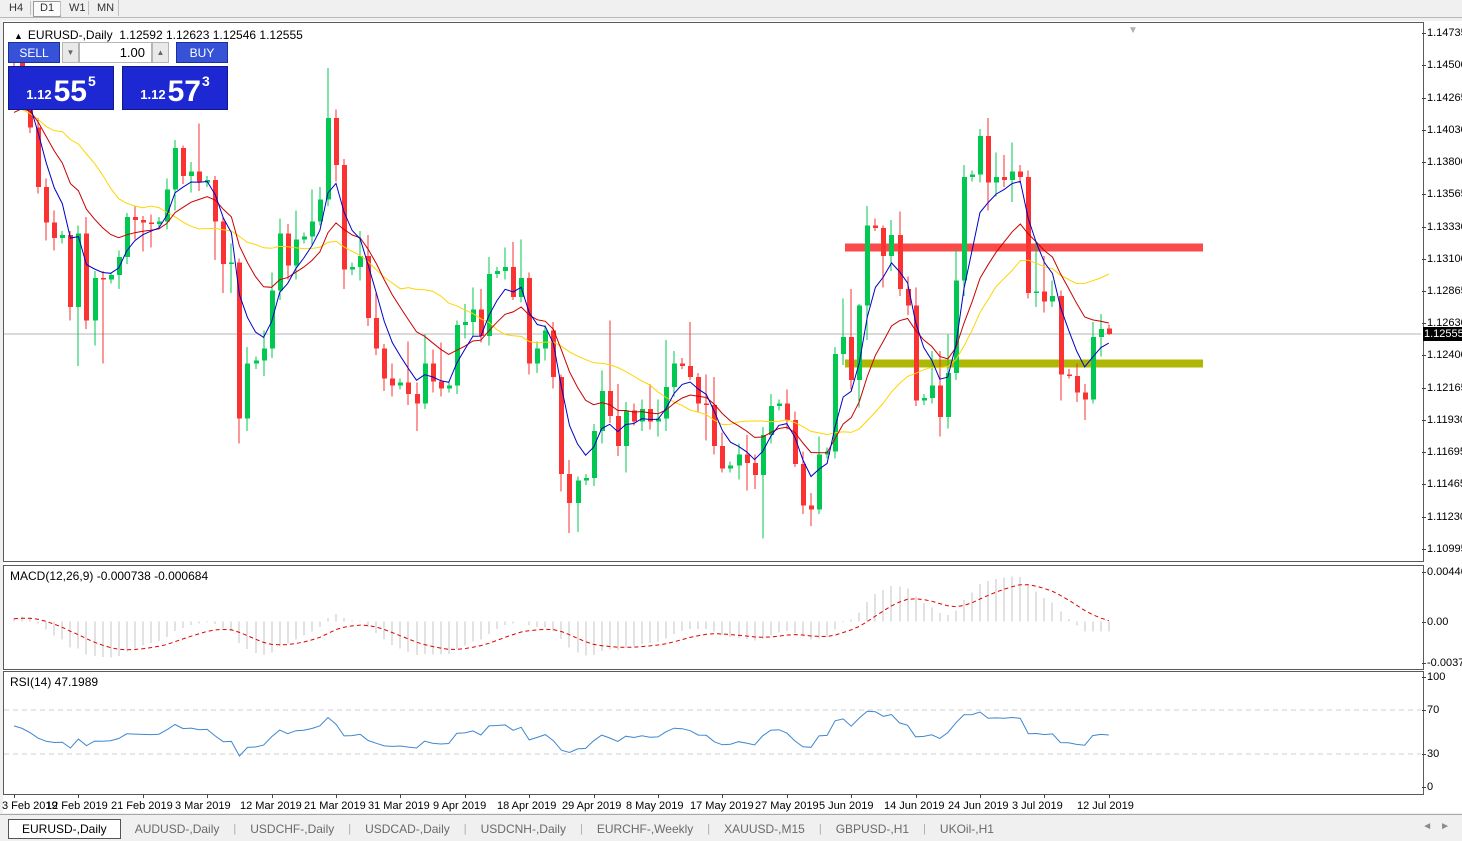 Image resolution: width=1462 pixels, height=841 pixels. What do you see at coordinates (1444, 484) in the screenshot?
I see `price-axis-label: 1.11465` at bounding box center [1444, 484].